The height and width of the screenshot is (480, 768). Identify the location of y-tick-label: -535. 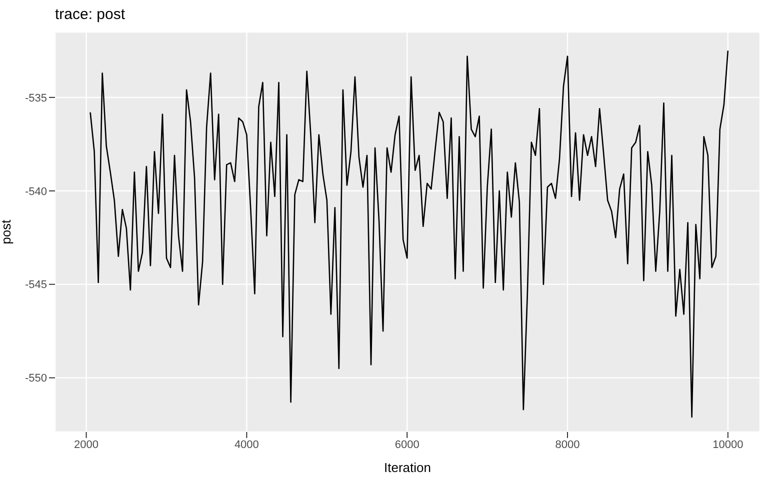
(35, 98).